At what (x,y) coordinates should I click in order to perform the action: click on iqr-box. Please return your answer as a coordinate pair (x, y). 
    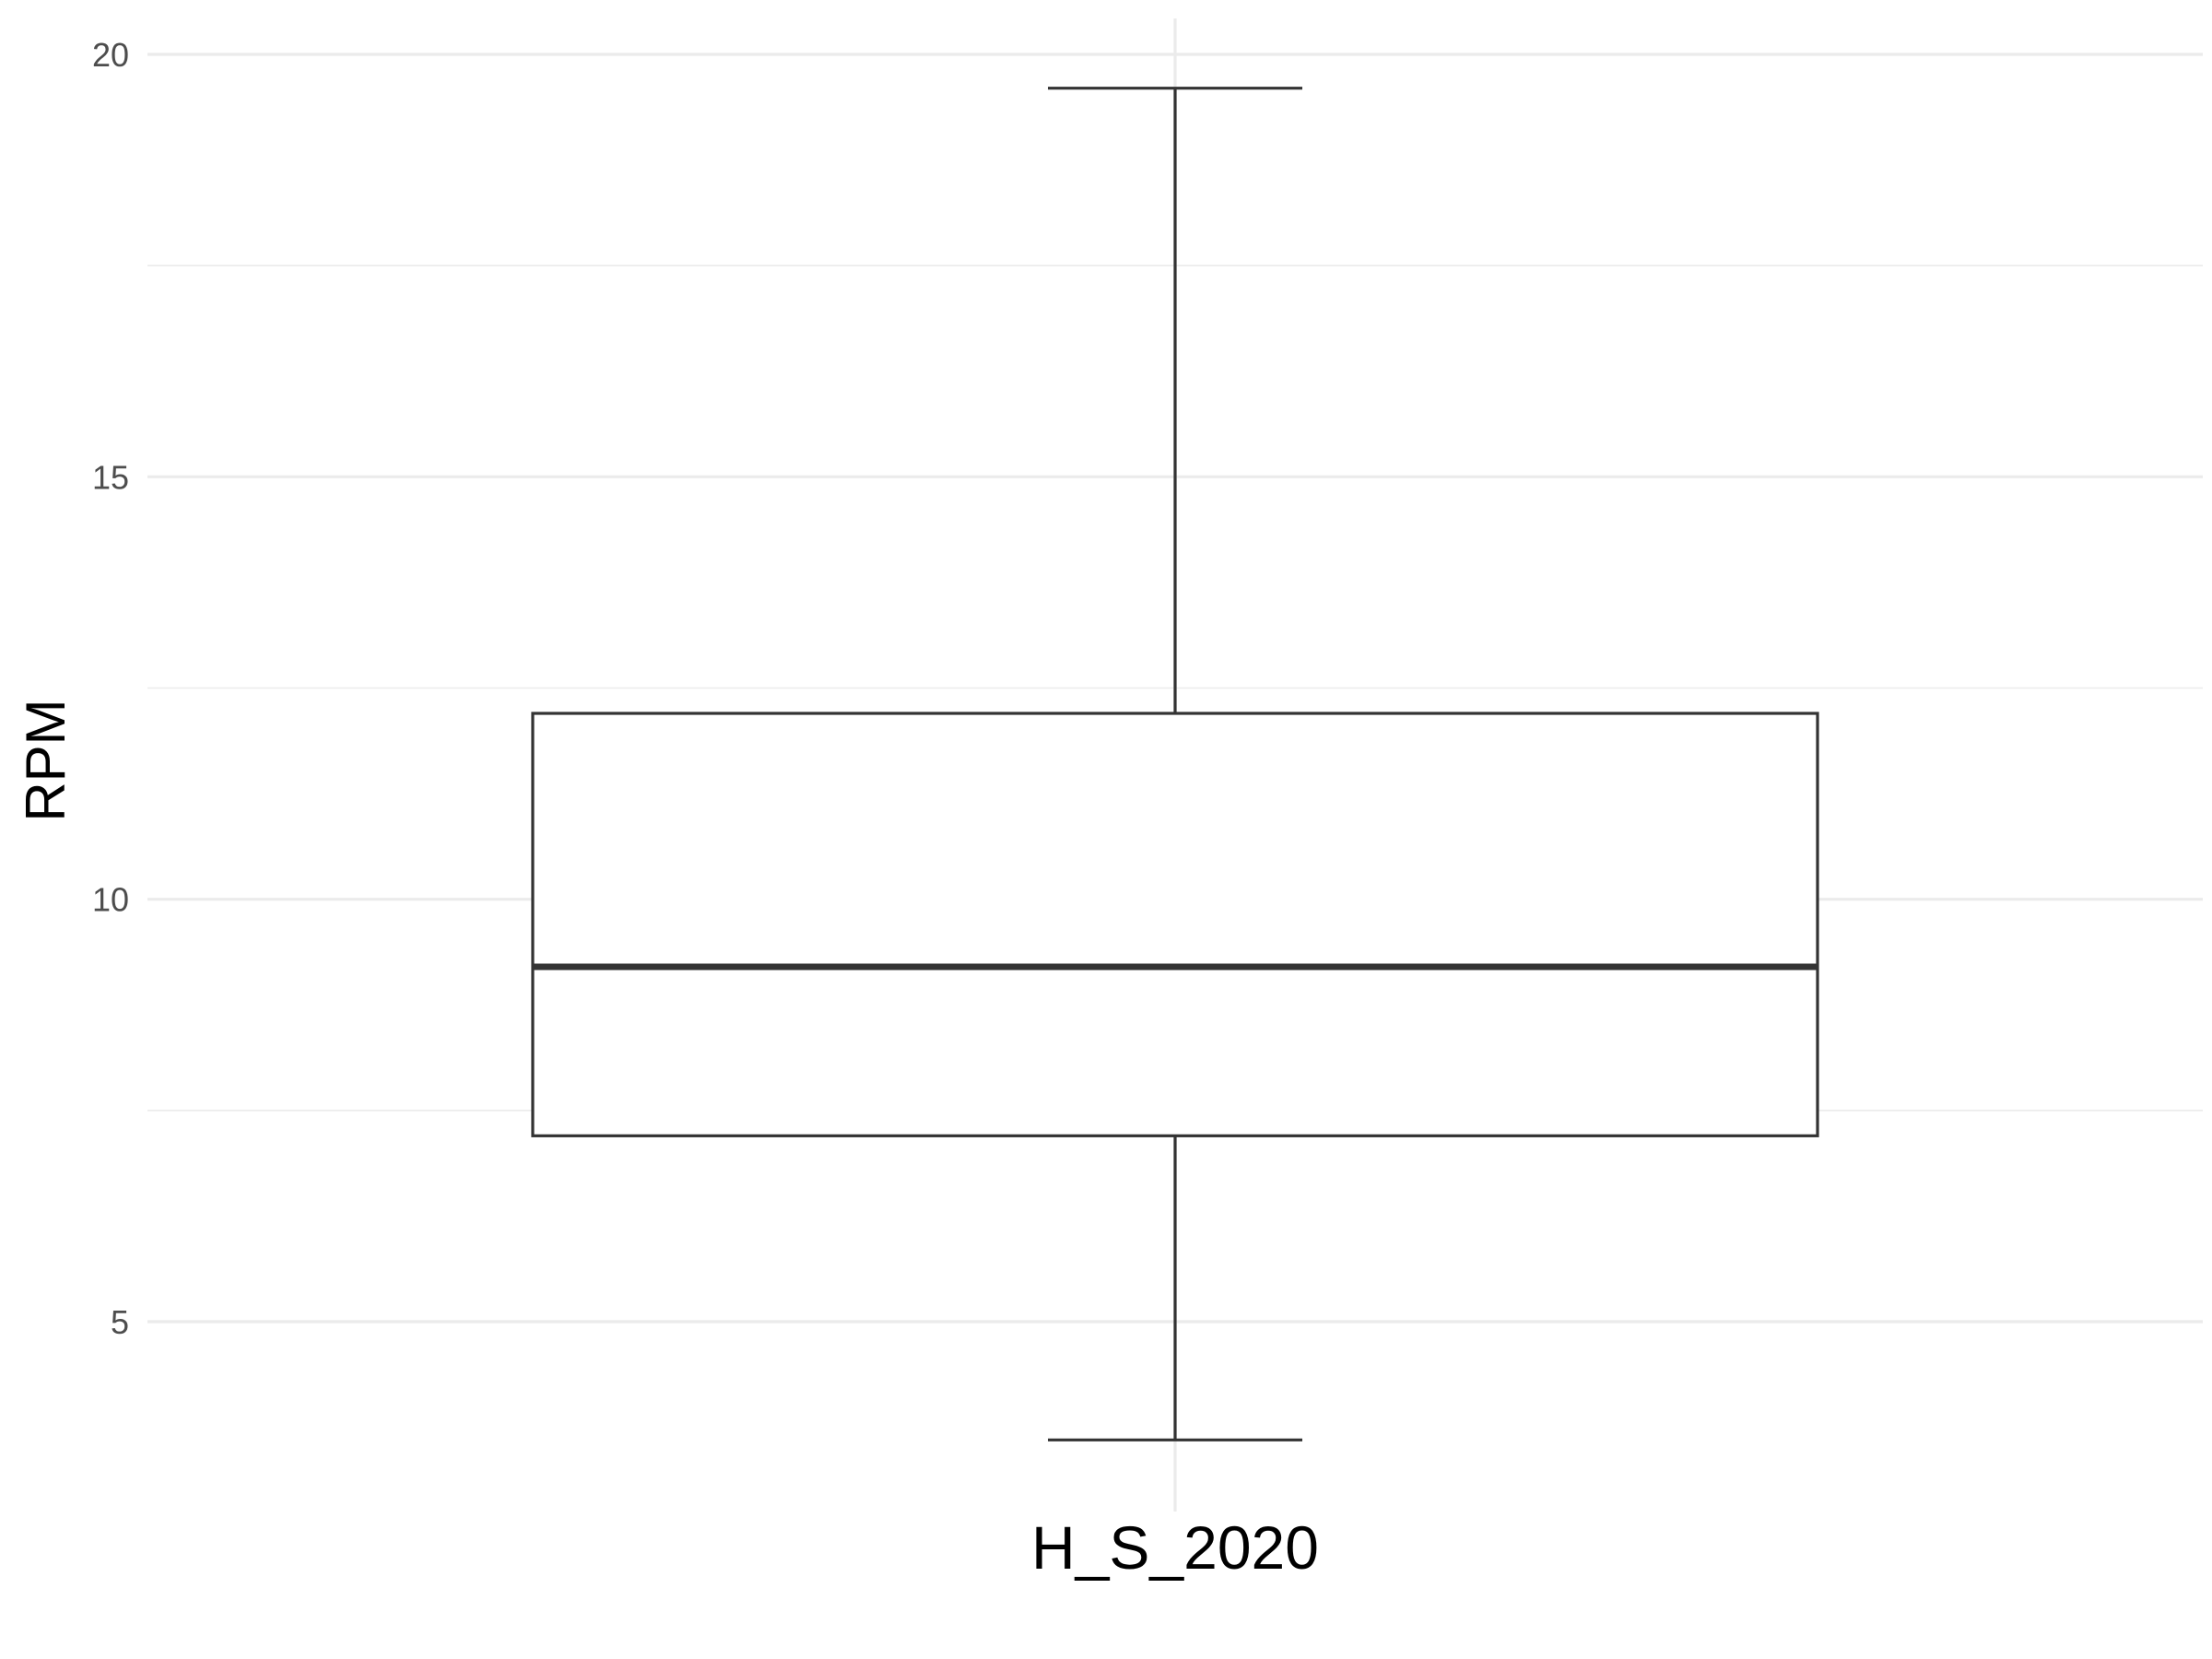
    Looking at the image, I should click on (1175, 924).